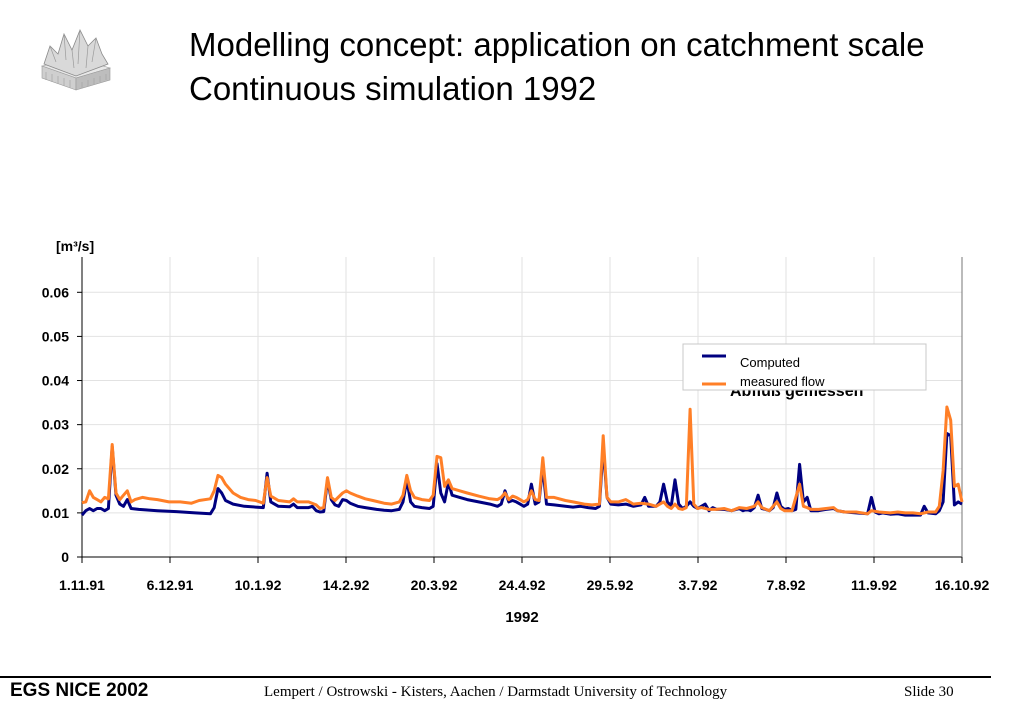 The width and height of the screenshot is (1023, 708). Describe the element at coordinates (929, 692) in the screenshot. I see `footer-slide-number: Slide 30` at that location.